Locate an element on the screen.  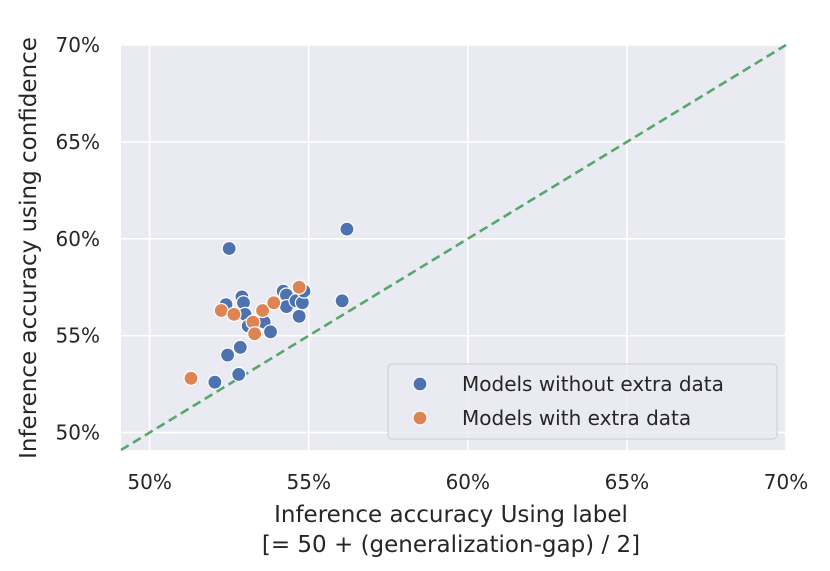
y-tick-label: 60% is located at coordinates (78, 239).